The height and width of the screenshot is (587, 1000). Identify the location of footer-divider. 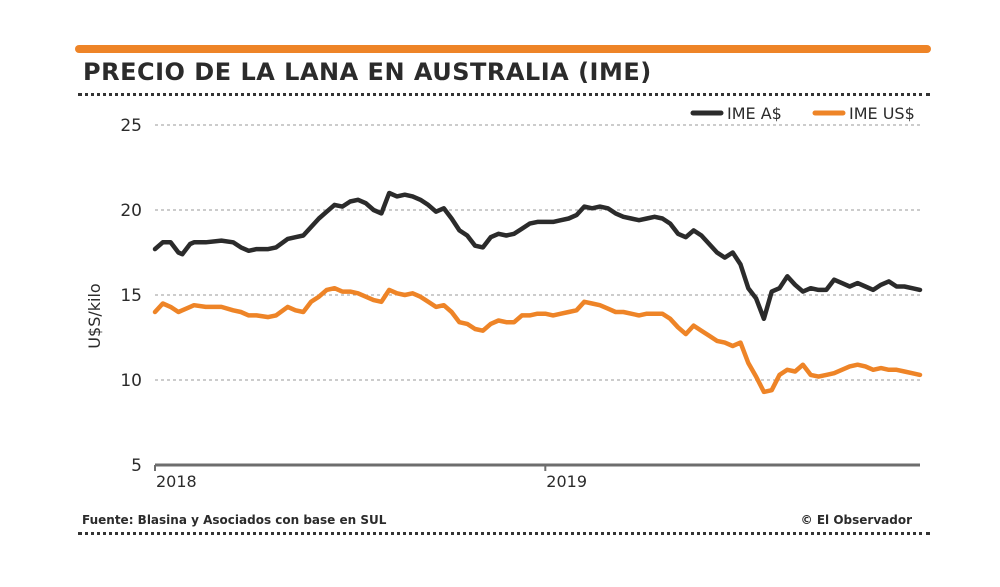
(504, 533).